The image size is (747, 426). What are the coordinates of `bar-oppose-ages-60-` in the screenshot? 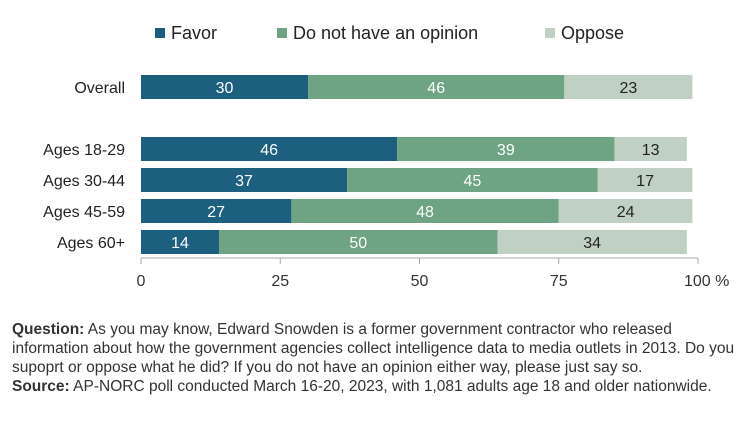 It's located at (592, 242).